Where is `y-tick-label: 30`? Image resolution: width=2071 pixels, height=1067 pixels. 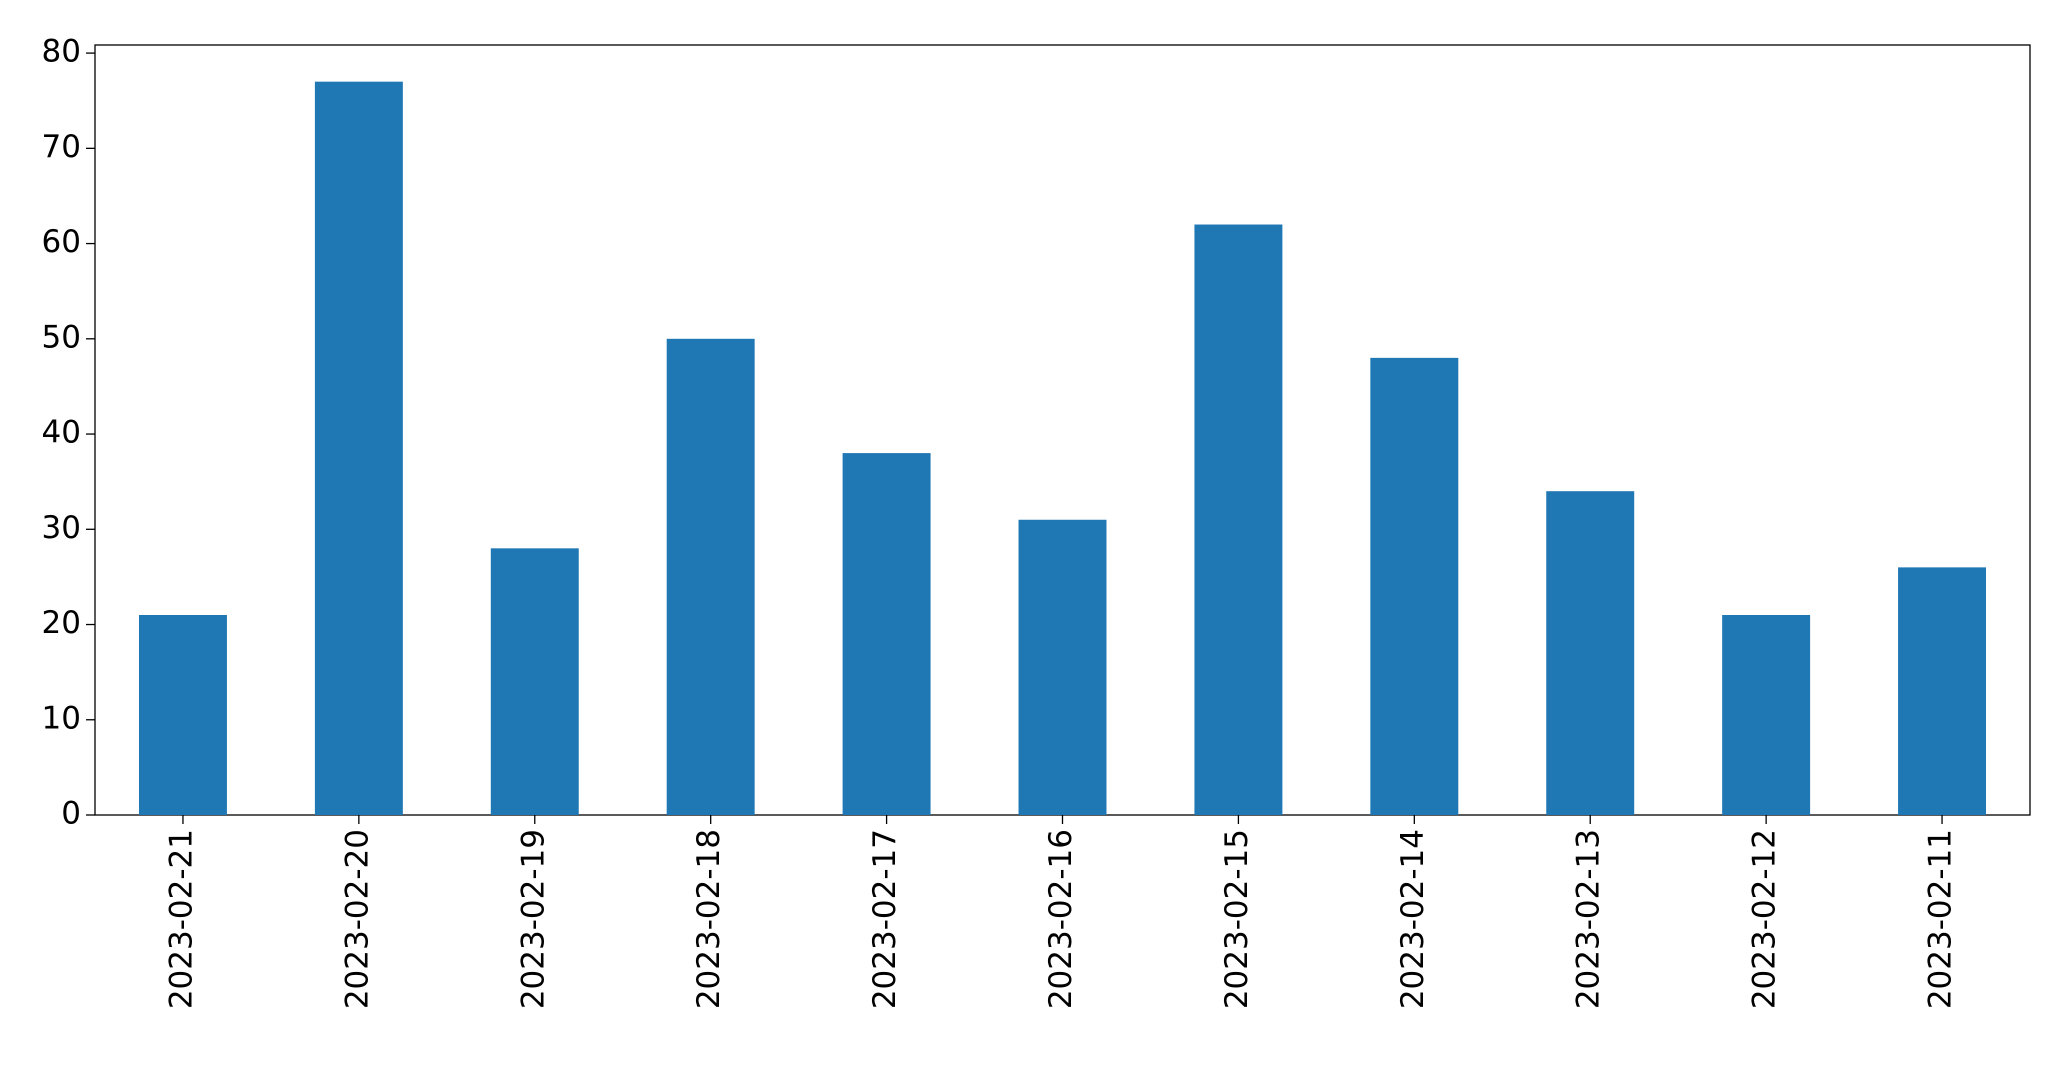
y-tick-label: 30 is located at coordinates (61, 528).